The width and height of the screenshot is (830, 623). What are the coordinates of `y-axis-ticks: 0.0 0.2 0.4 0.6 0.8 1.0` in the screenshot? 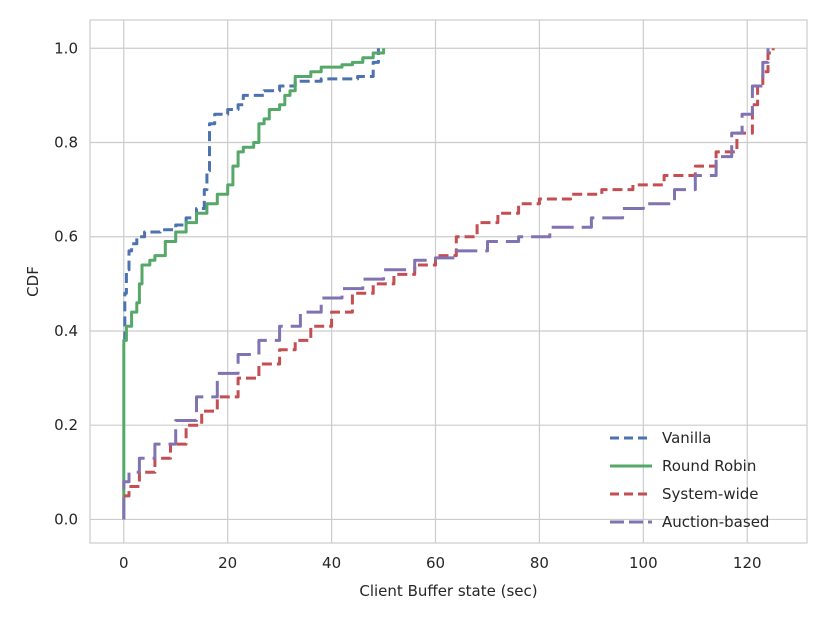 It's located at (66, 283).